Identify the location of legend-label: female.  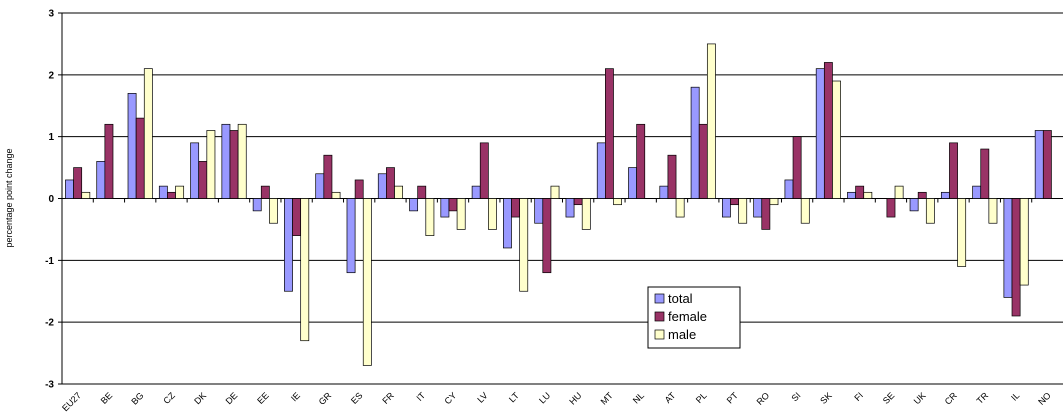
(687, 316).